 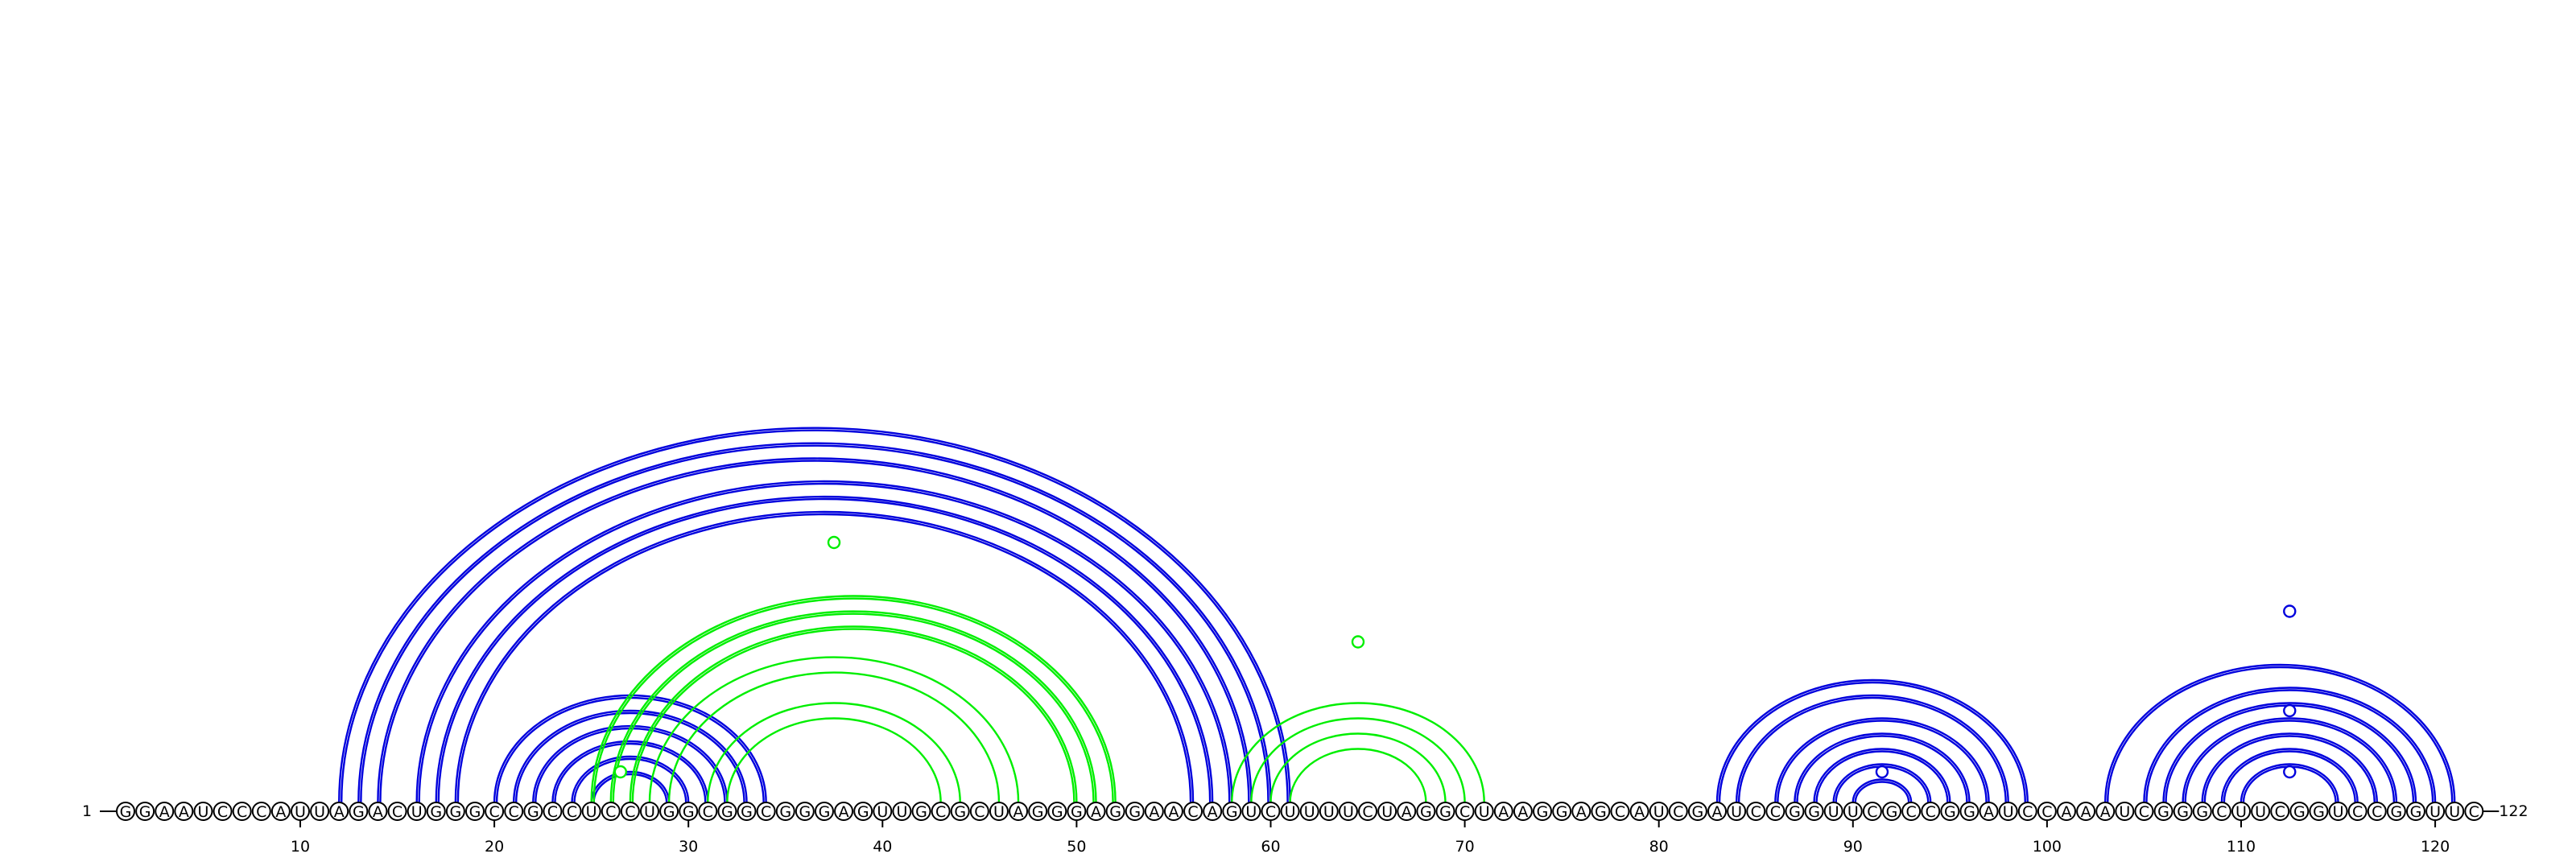 I want to click on tick-label-10: 10, so click(x=300, y=847).